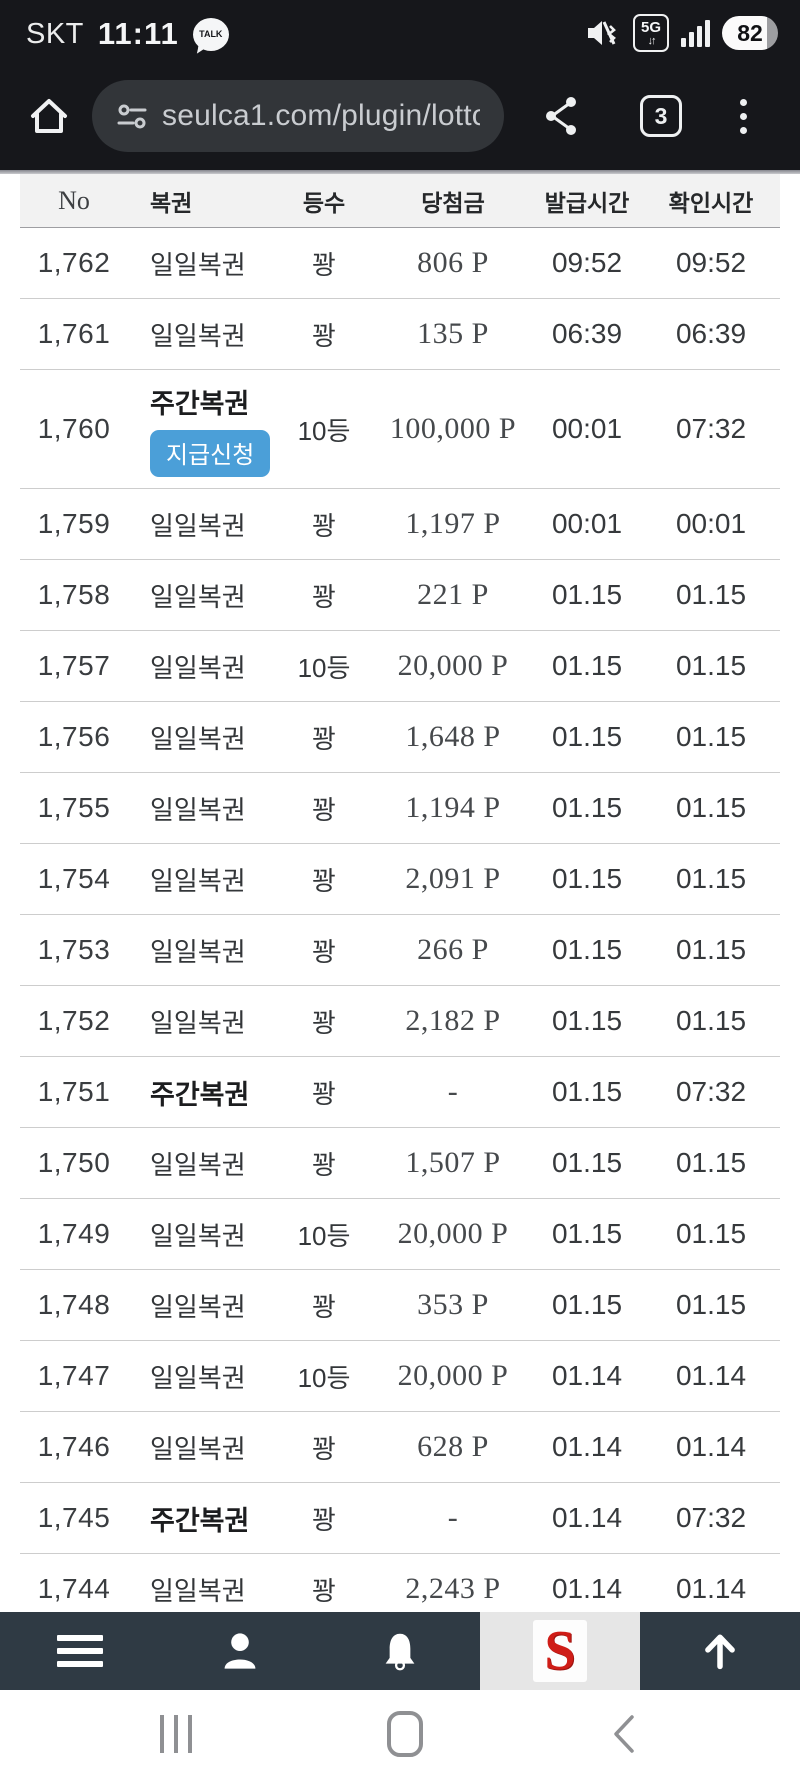 The image size is (800, 1778). What do you see at coordinates (453, 523) in the screenshot?
I see `row-prize: 1,197 P` at bounding box center [453, 523].